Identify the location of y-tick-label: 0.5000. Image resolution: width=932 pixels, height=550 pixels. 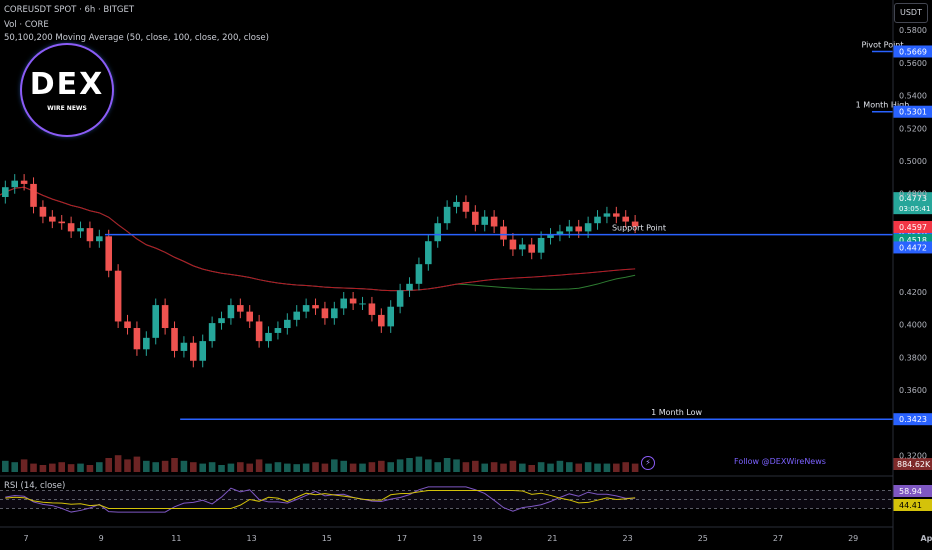
(913, 161).